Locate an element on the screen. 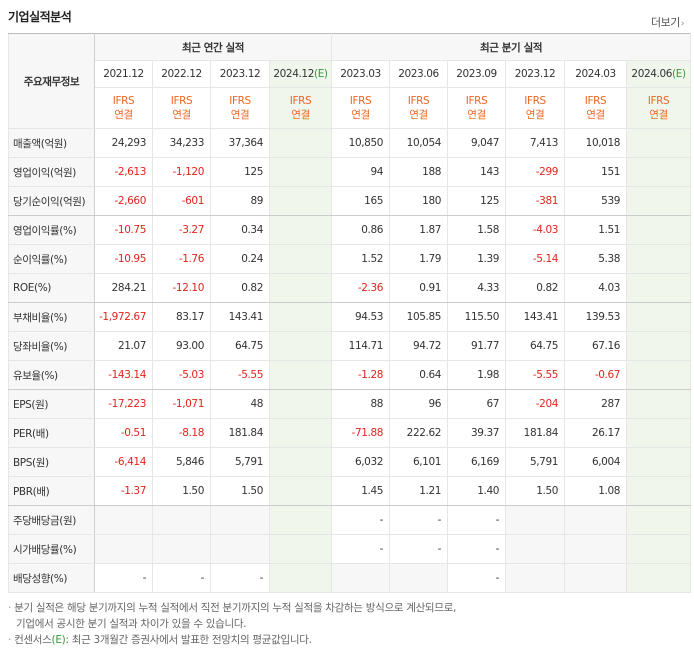 Image resolution: width=694 pixels, height=648 pixels. table-cell: -0.67 is located at coordinates (596, 375).